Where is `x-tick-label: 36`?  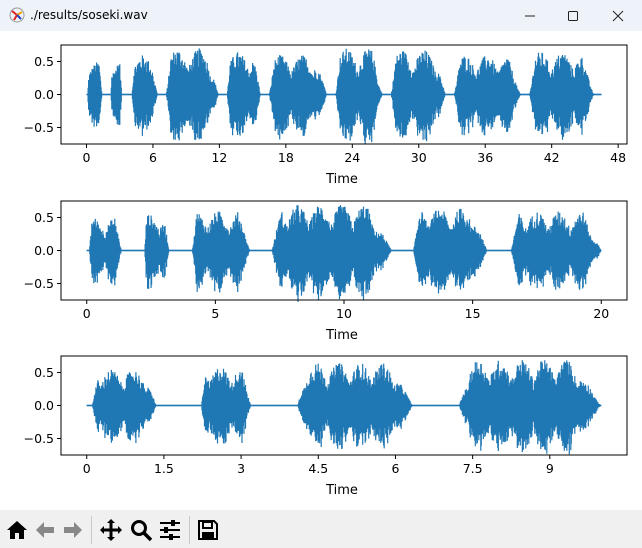 x-tick-label: 36 is located at coordinates (485, 157).